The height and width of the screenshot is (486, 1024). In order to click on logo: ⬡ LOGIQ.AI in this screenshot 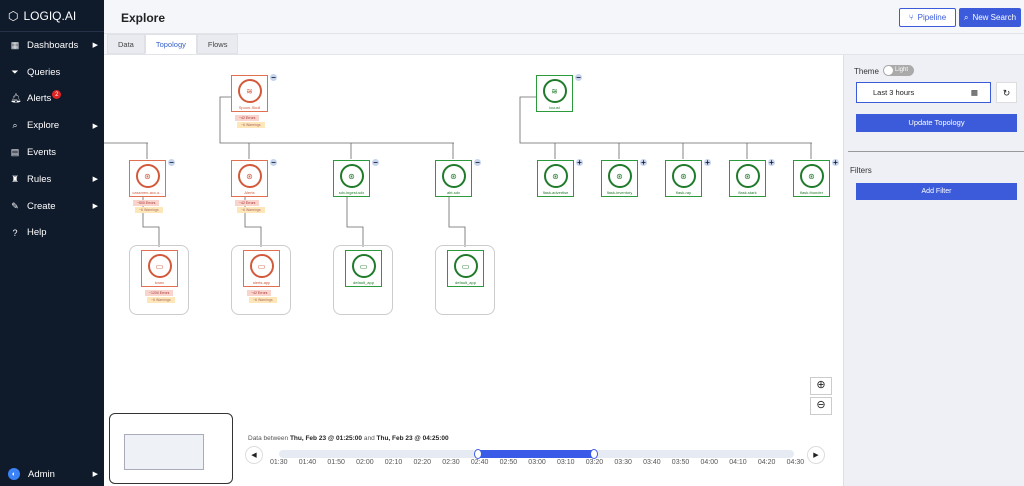, I will do `click(52, 16)`.